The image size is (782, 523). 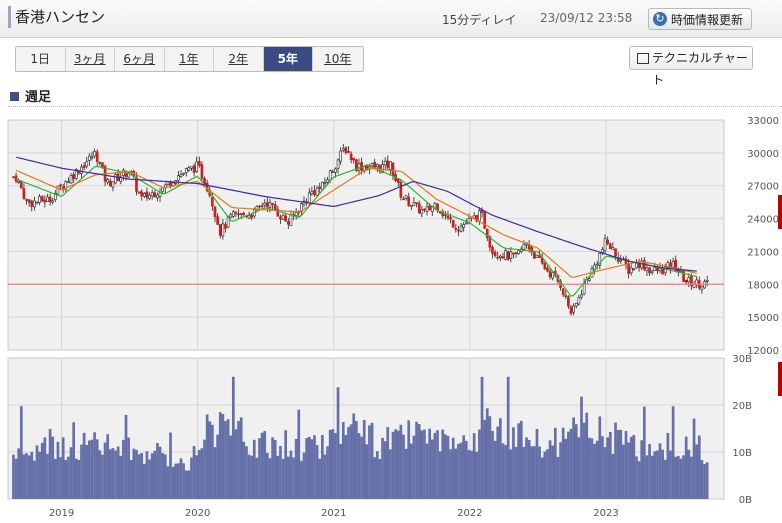 What do you see at coordinates (700, 19) in the screenshot?
I see `refresh-button: ↻ 時価情報更新` at bounding box center [700, 19].